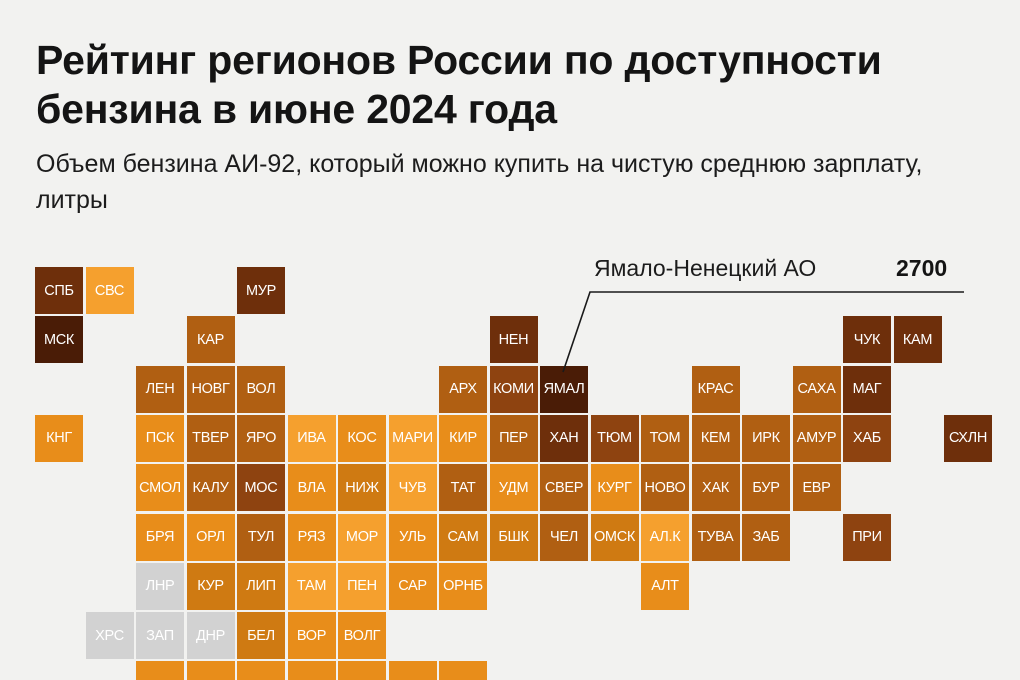 This screenshot has width=1020, height=680. I want to click on region-tile: ЯРО, so click(261, 438).